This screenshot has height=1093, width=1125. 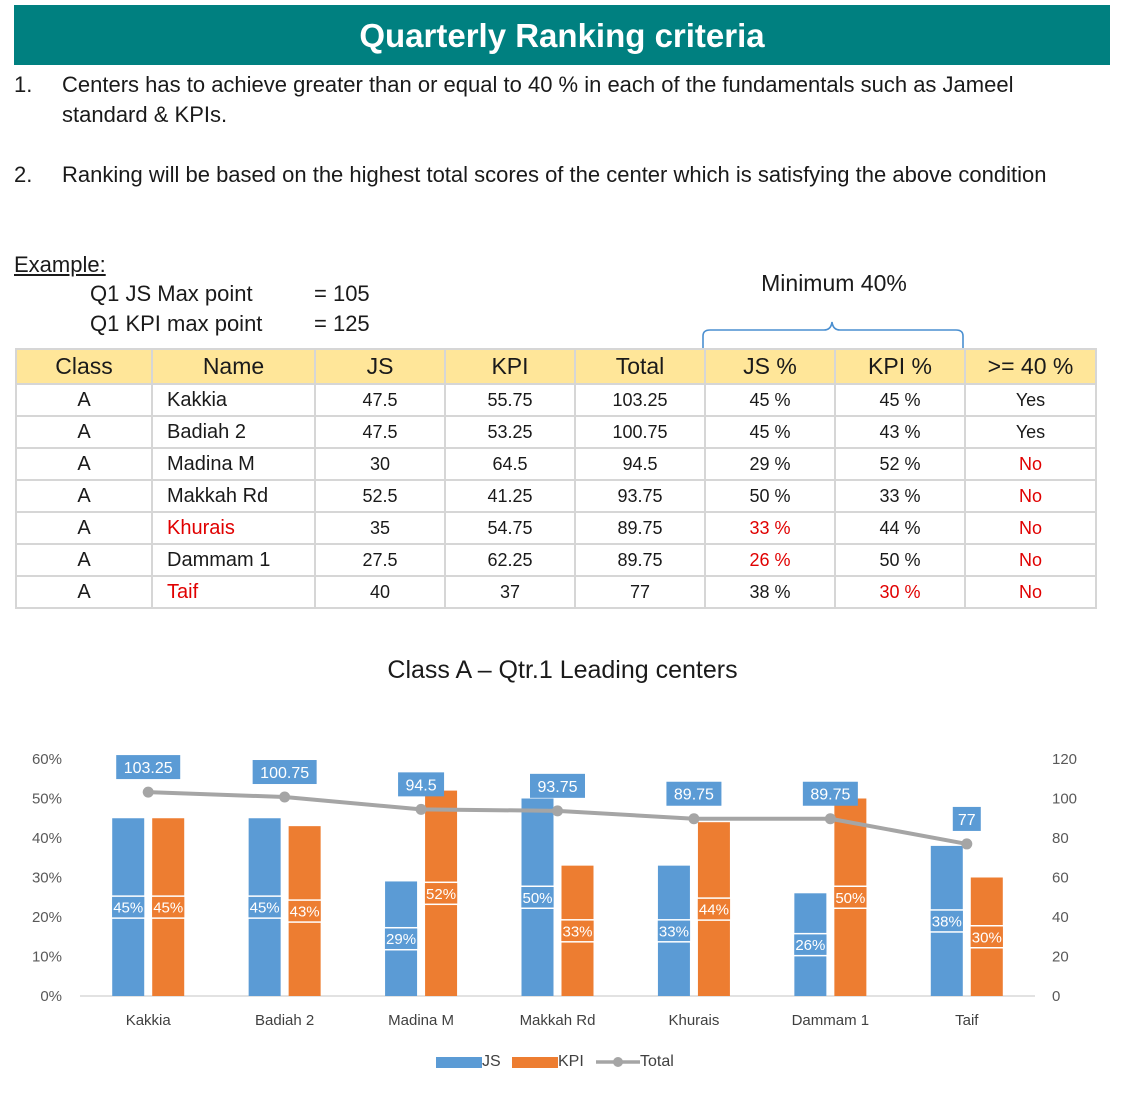 What do you see at coordinates (47, 957) in the screenshot?
I see `y-tick-label: 10%` at bounding box center [47, 957].